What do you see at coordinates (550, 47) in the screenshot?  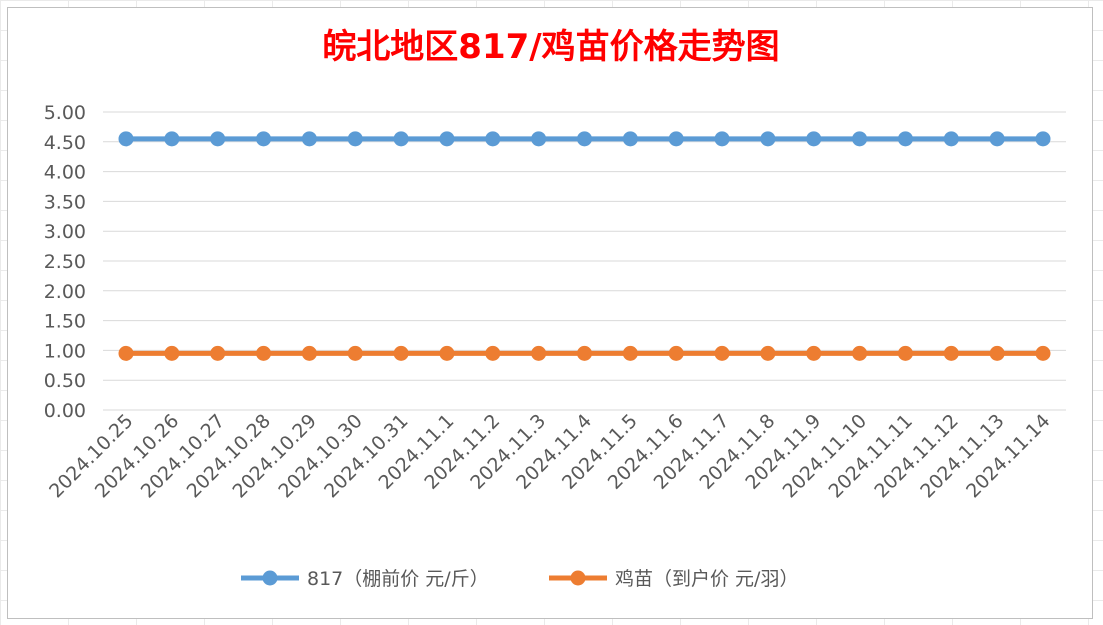 I see `chart-title: 皖北地区817/鸡苗价格走势图` at bounding box center [550, 47].